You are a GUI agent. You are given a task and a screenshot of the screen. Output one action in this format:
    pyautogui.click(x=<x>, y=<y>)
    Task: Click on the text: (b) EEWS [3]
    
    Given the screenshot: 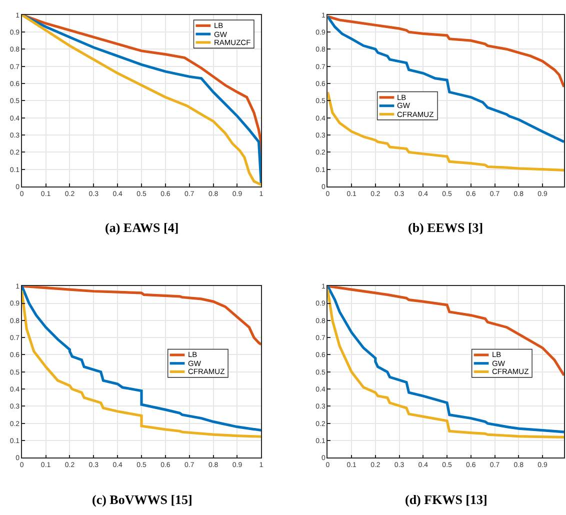 What is the action you would take?
    pyautogui.click(x=446, y=227)
    